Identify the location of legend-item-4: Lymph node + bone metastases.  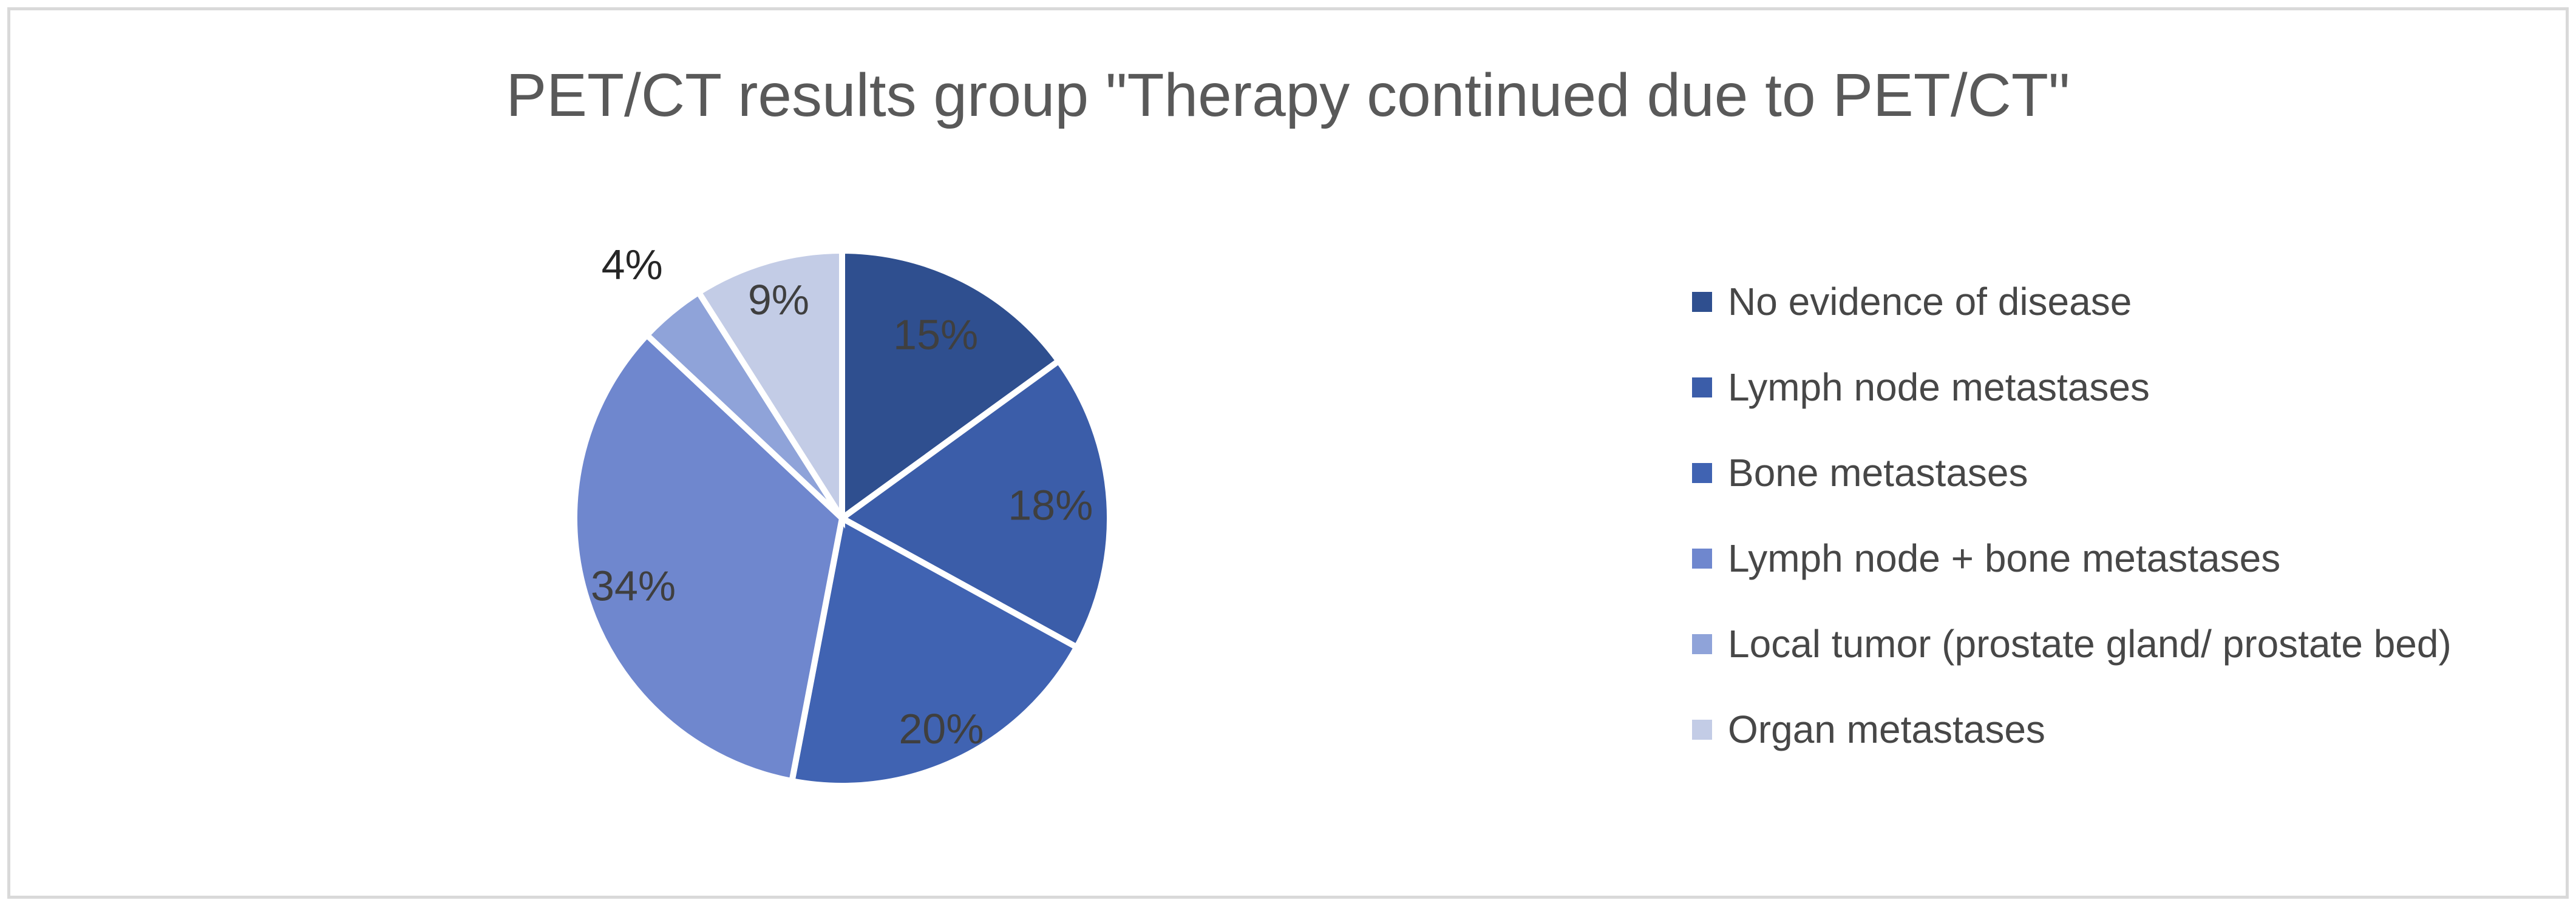
(2072, 558).